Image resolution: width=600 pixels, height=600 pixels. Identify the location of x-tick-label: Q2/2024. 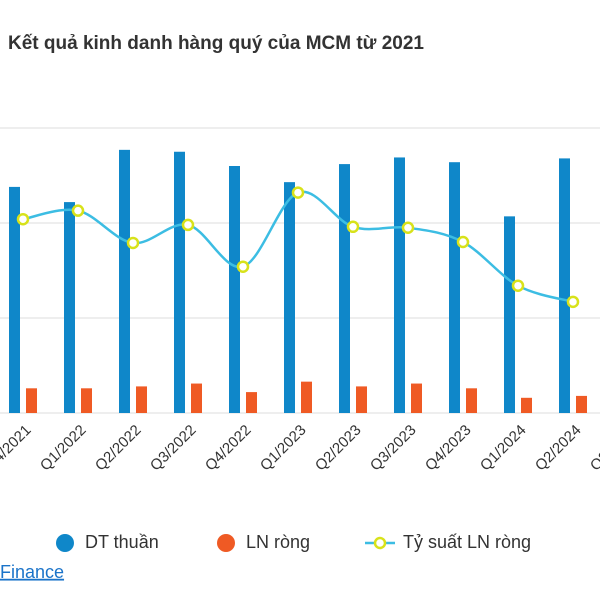
(558, 448).